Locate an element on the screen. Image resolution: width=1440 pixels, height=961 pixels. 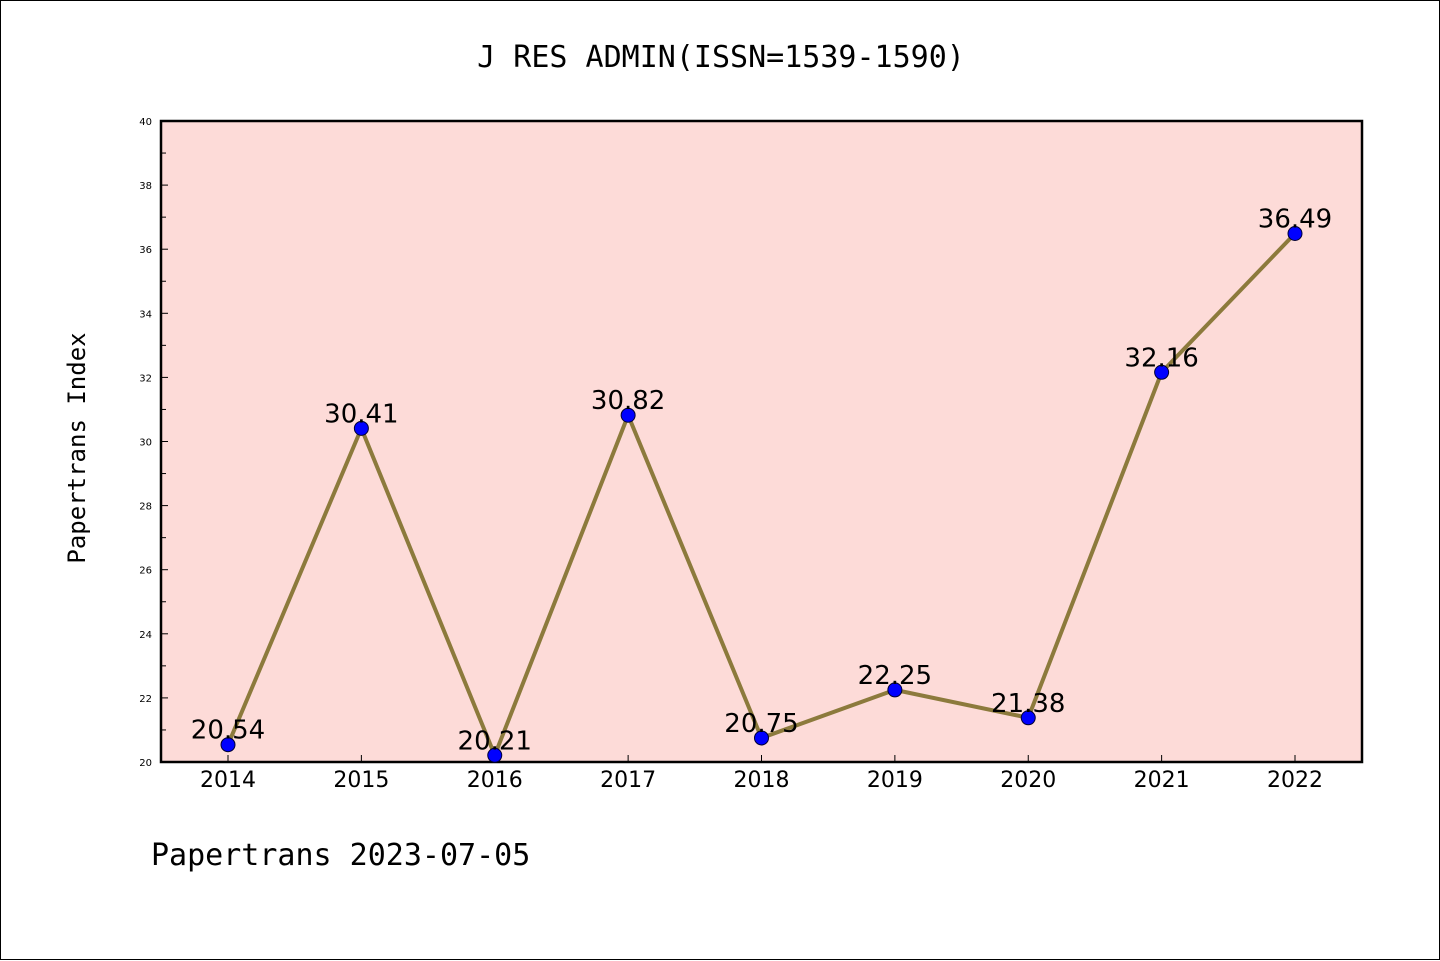
footer-credit: Papertrans 2023-07-05 is located at coordinates (340, 855).